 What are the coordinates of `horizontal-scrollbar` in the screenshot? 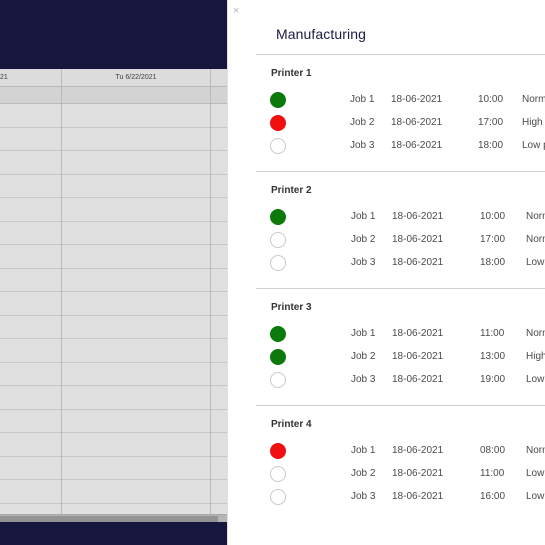 It's located at (113, 518).